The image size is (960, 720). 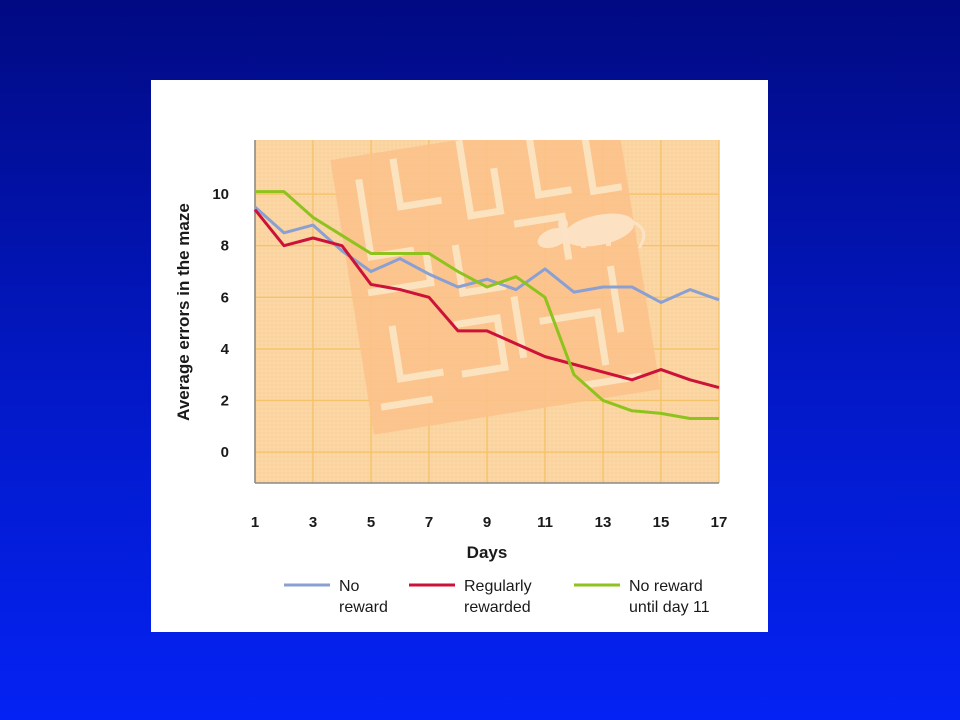 I want to click on x-tick-label: 11, so click(x=545, y=522).